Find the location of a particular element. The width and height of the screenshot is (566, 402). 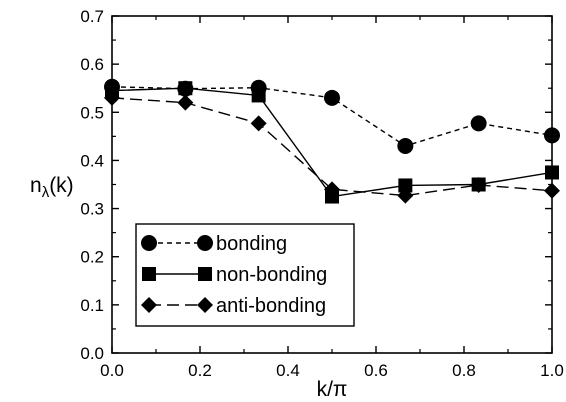

y-tick-label: 0.4 is located at coordinates (92, 160).